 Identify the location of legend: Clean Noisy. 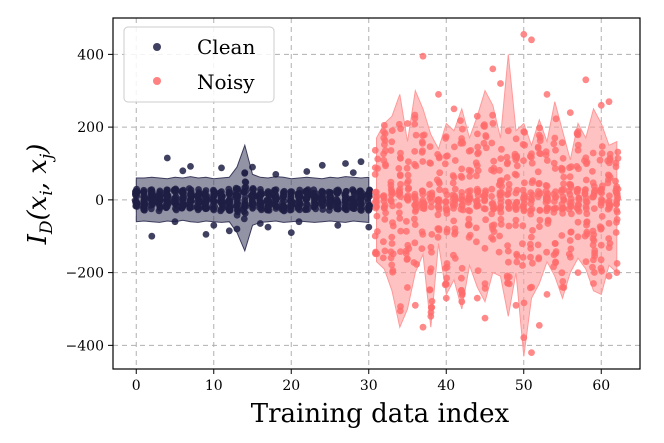
(199, 64).